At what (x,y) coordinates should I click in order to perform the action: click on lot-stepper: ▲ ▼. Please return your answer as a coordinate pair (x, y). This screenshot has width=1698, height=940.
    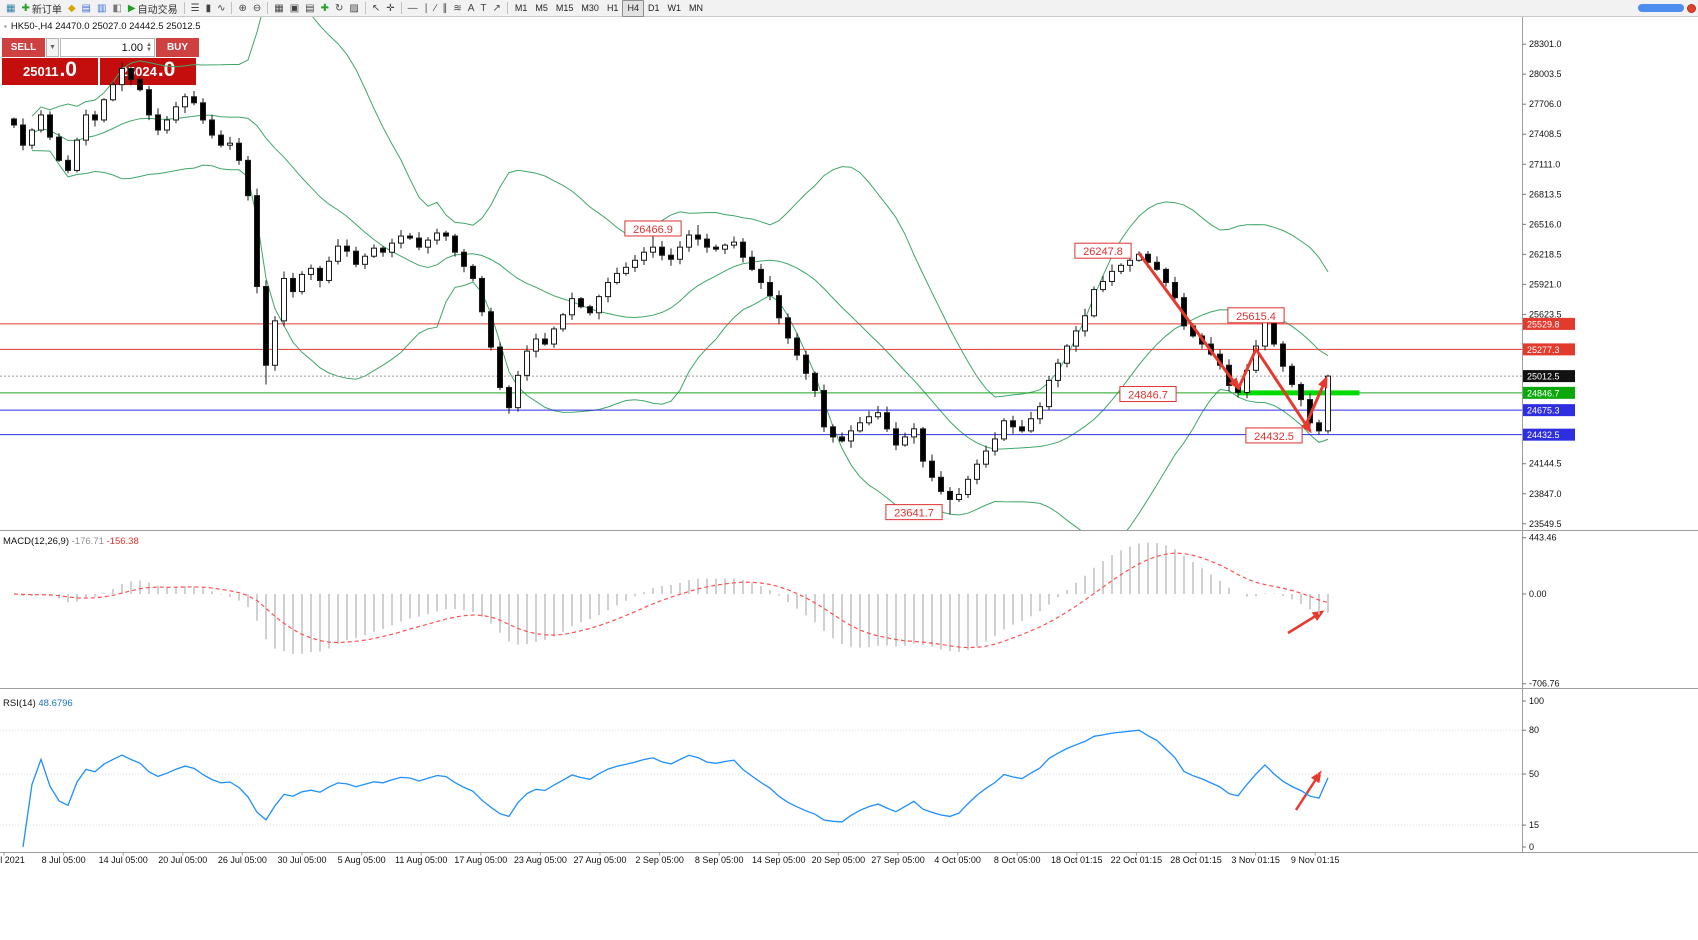
    Looking at the image, I should click on (149, 47).